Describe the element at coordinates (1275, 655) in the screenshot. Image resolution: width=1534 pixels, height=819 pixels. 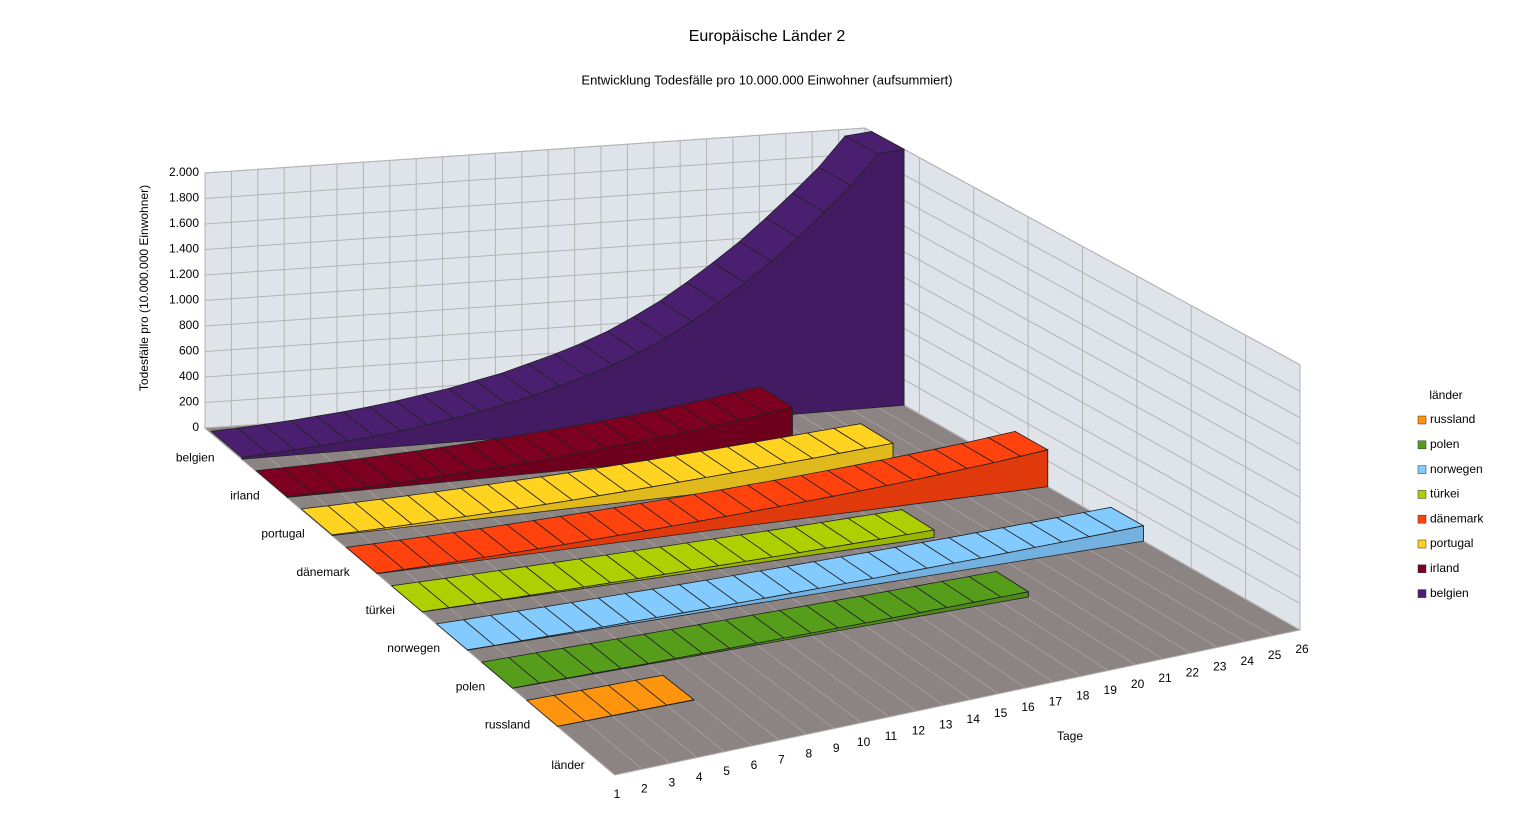
I see `x-tick-label: 25` at that location.